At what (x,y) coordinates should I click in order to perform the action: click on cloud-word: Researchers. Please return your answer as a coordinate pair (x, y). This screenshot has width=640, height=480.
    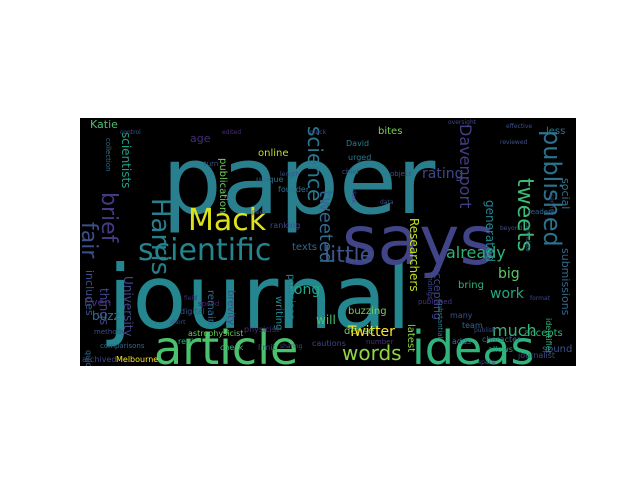
    Looking at the image, I should click on (414, 255).